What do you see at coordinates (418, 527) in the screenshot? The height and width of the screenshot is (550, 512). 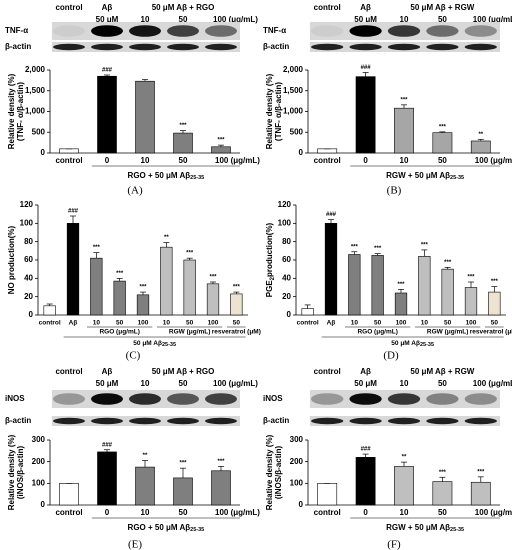 I see `x-axis-label-part: RGW + 50 μM Aβ` at bounding box center [418, 527].